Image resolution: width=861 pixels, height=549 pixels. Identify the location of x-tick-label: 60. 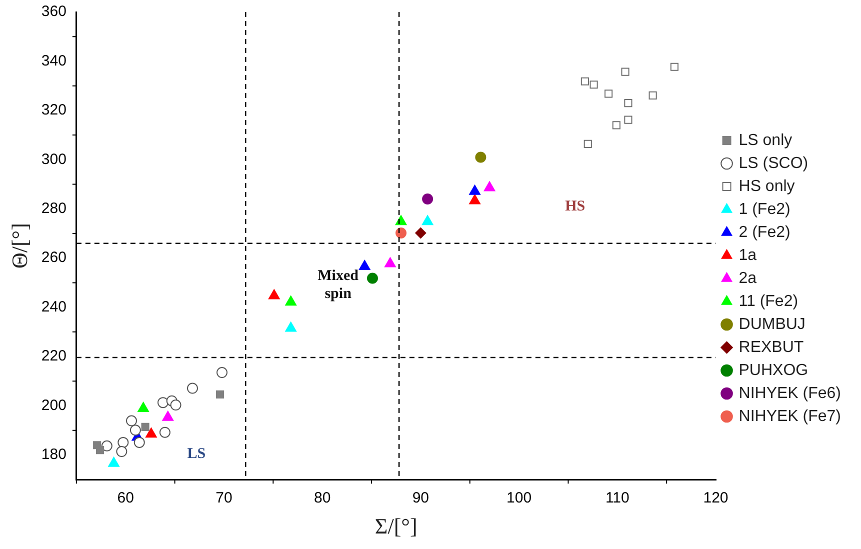
(125, 498).